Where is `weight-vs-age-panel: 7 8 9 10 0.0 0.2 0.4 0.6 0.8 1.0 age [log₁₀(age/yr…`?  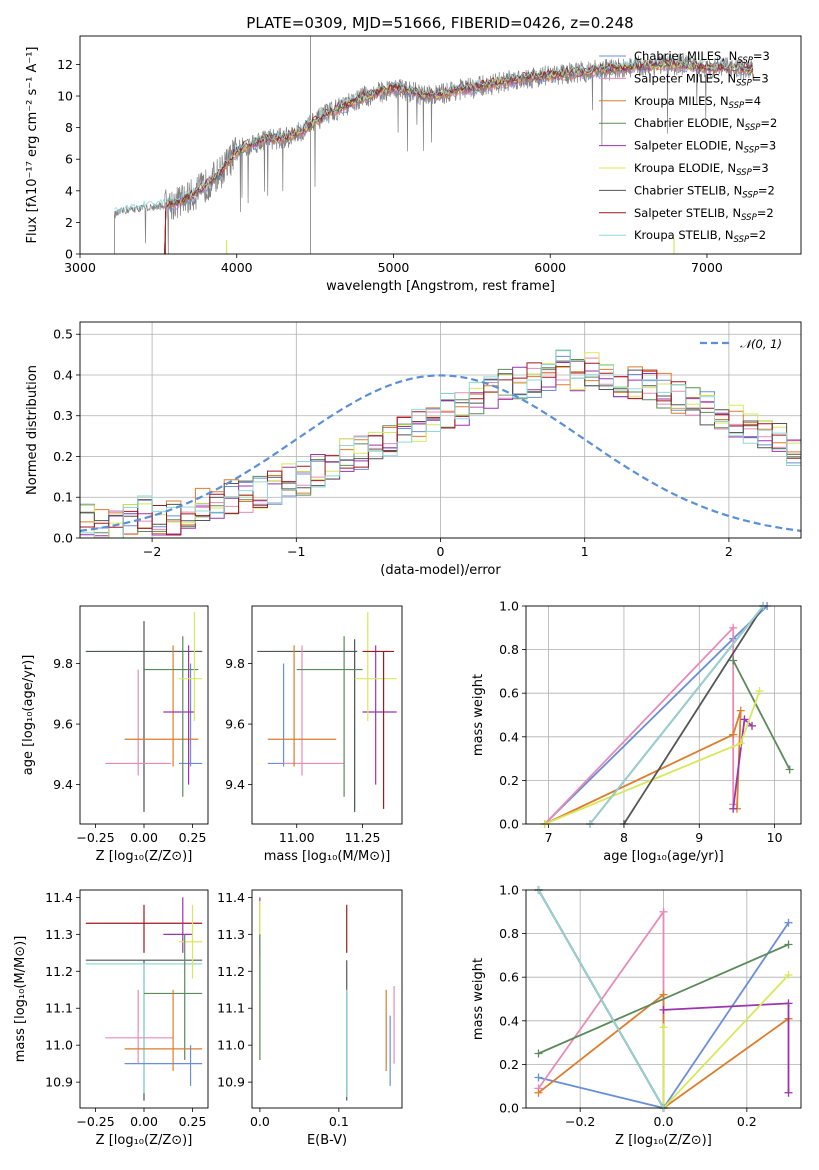 weight-vs-age-panel: 7 8 9 10 0.0 0.2 0.4 0.6 0.8 1.0 age [log₁₀(age/yr… is located at coordinates (636, 731).